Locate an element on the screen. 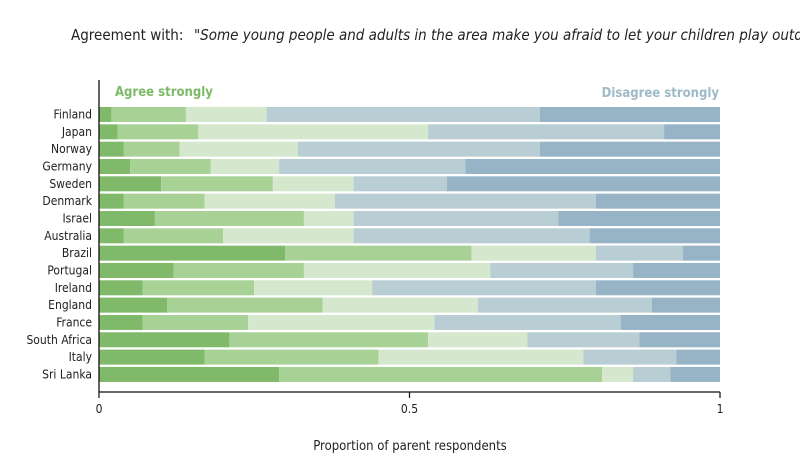 The image size is (800, 473). bar-sri-lanka-disagree is located at coordinates (652, 374).